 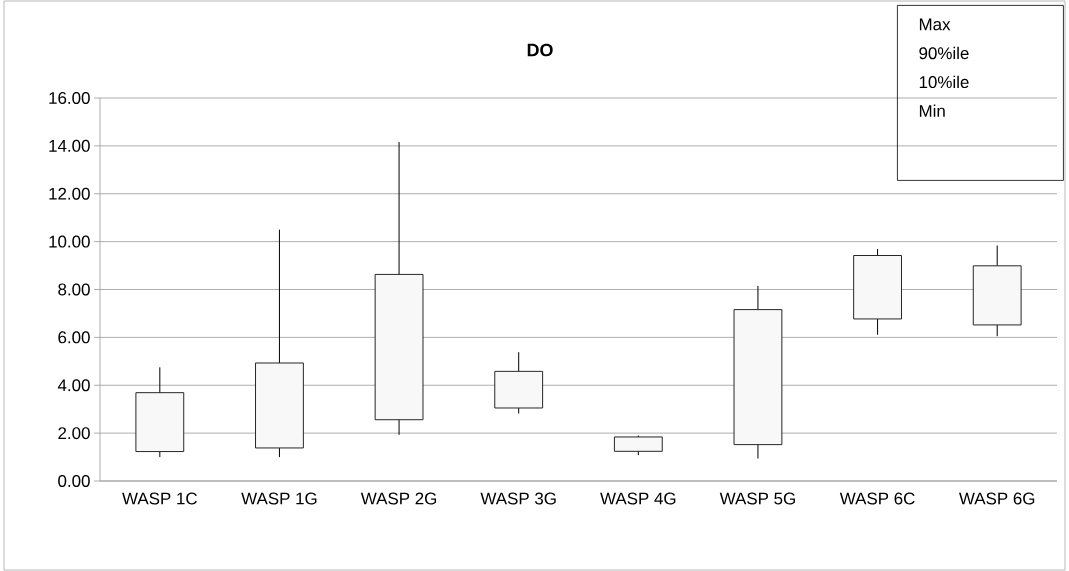 I want to click on x-tick-label: WASP 6C, so click(x=877, y=498).